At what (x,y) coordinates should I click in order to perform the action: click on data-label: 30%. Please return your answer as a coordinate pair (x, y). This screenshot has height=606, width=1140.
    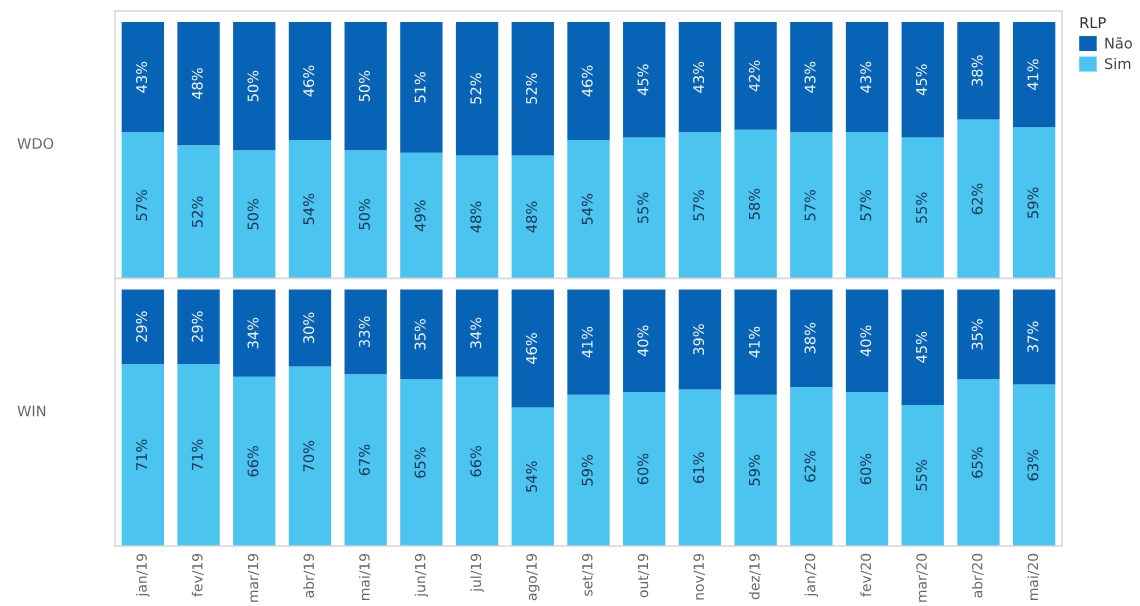
    Looking at the image, I should click on (309, 328).